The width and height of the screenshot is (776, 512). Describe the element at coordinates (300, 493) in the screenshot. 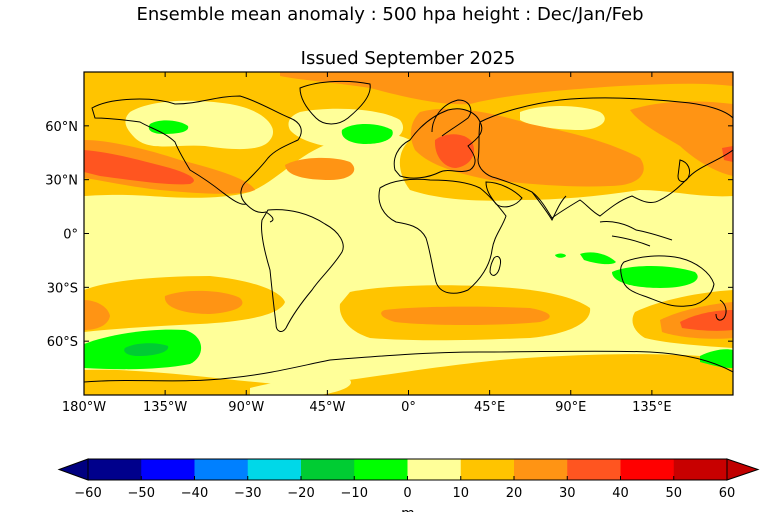

I see `colorbar-tick-label: −20` at that location.